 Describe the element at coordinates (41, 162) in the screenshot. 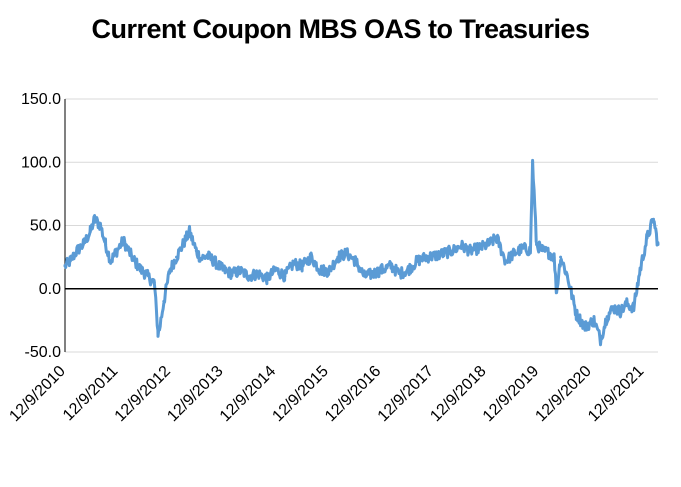

I see `y-tick-label: 100.0` at that location.